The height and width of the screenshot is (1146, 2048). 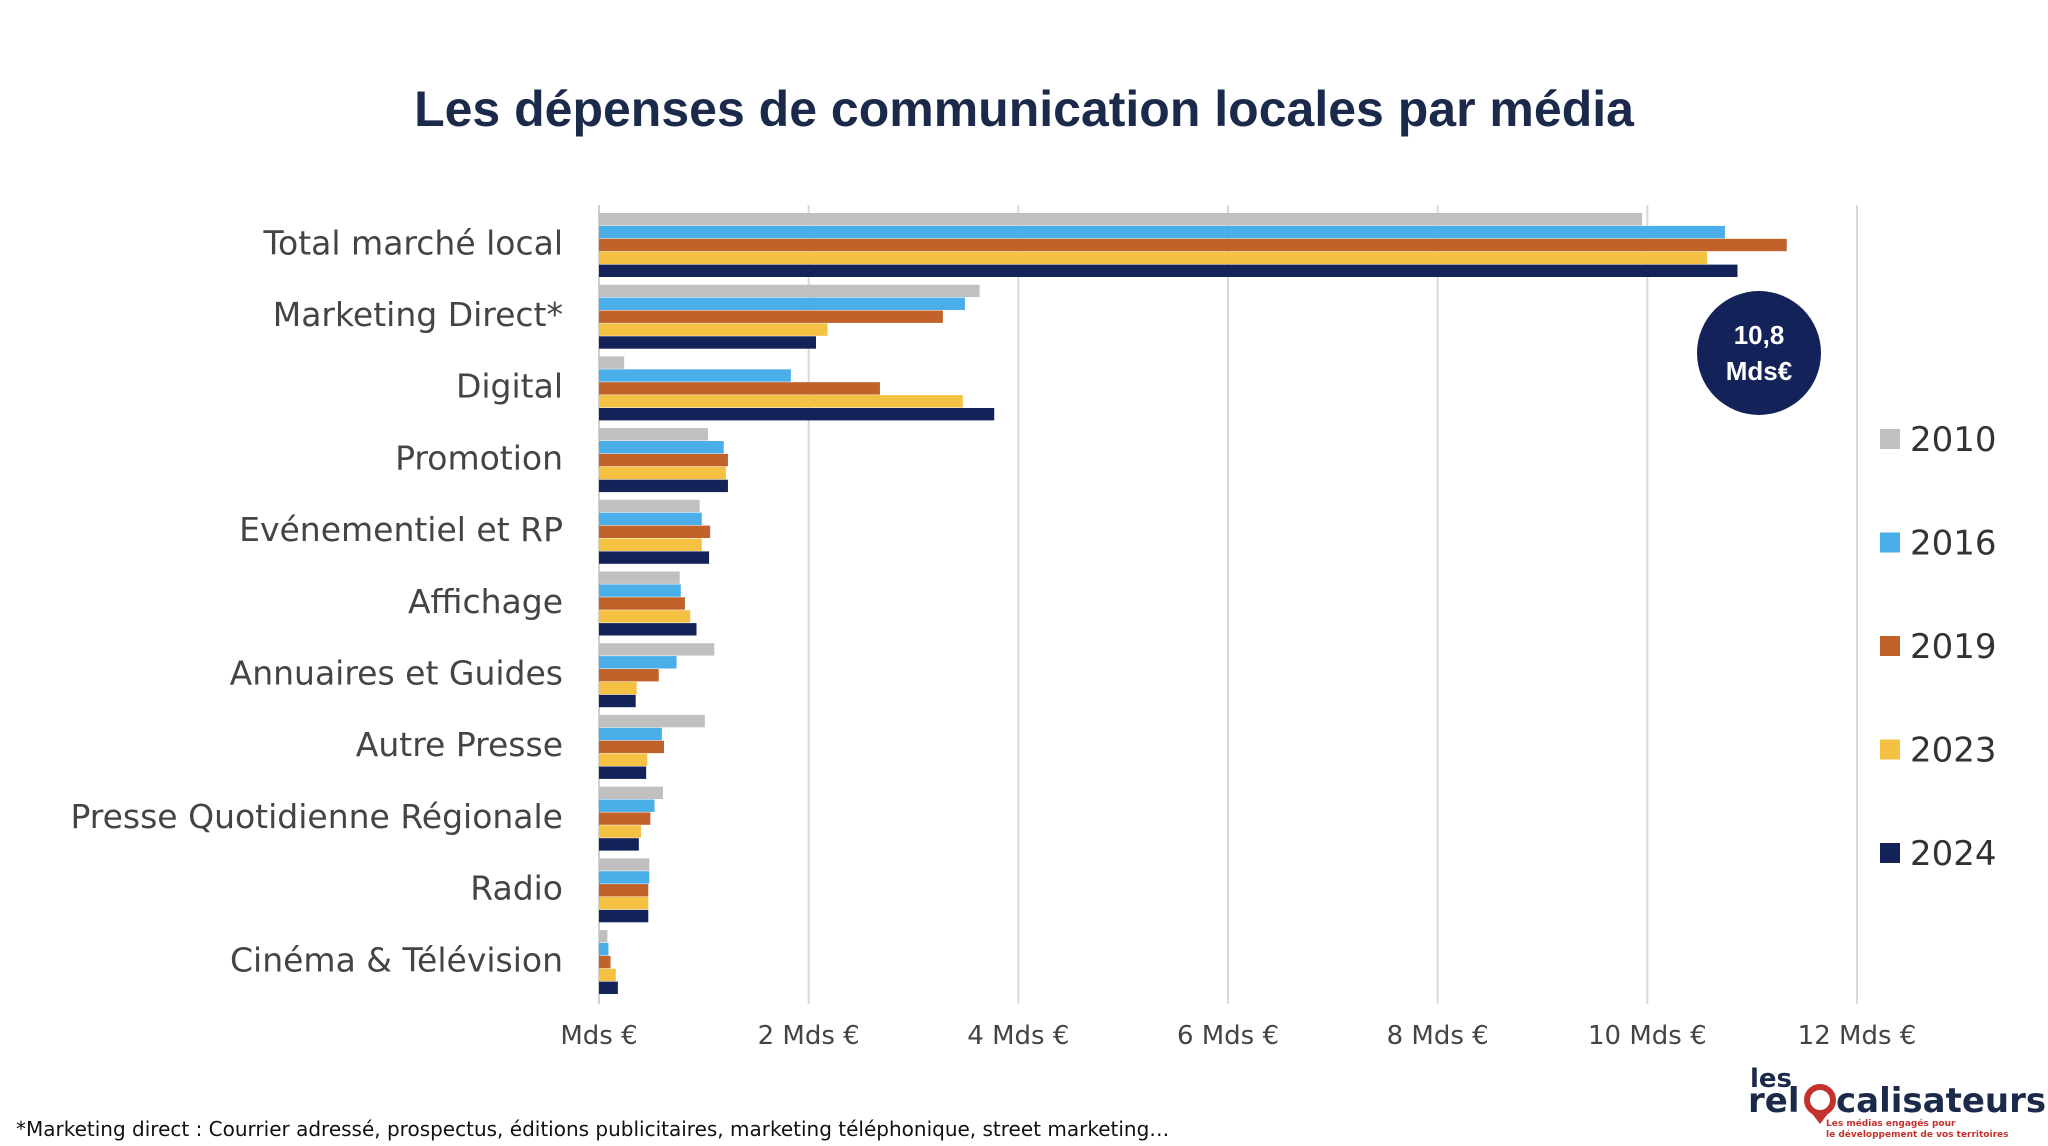 I want to click on logo-word-top: les, so click(x=1771, y=1079).